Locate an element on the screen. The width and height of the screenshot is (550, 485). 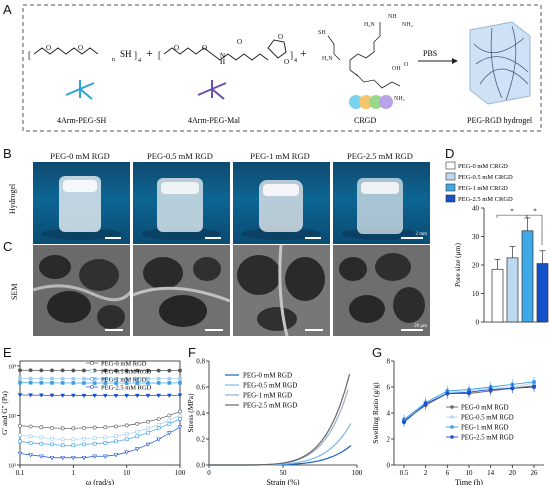
y-tick-label: 8 is located at coordinates (389, 362).